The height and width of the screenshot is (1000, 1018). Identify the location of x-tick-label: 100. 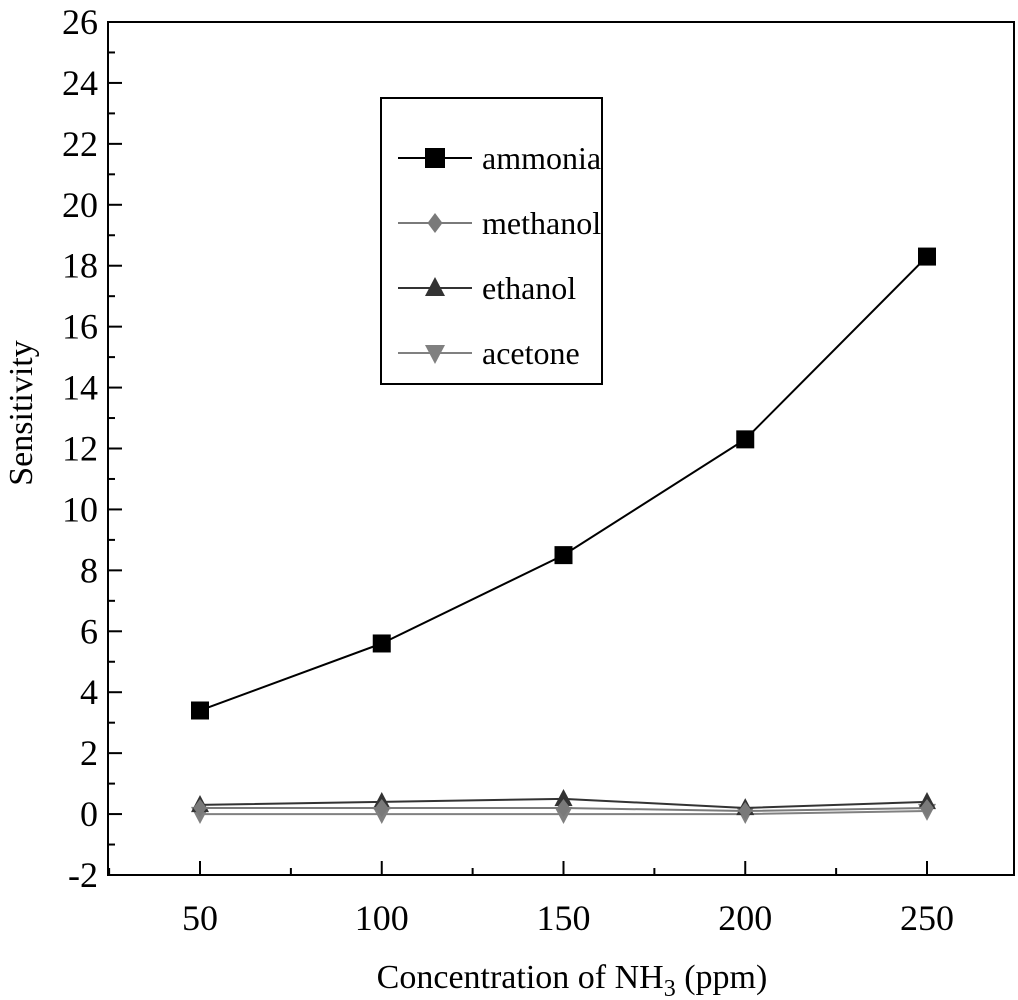
(382, 918).